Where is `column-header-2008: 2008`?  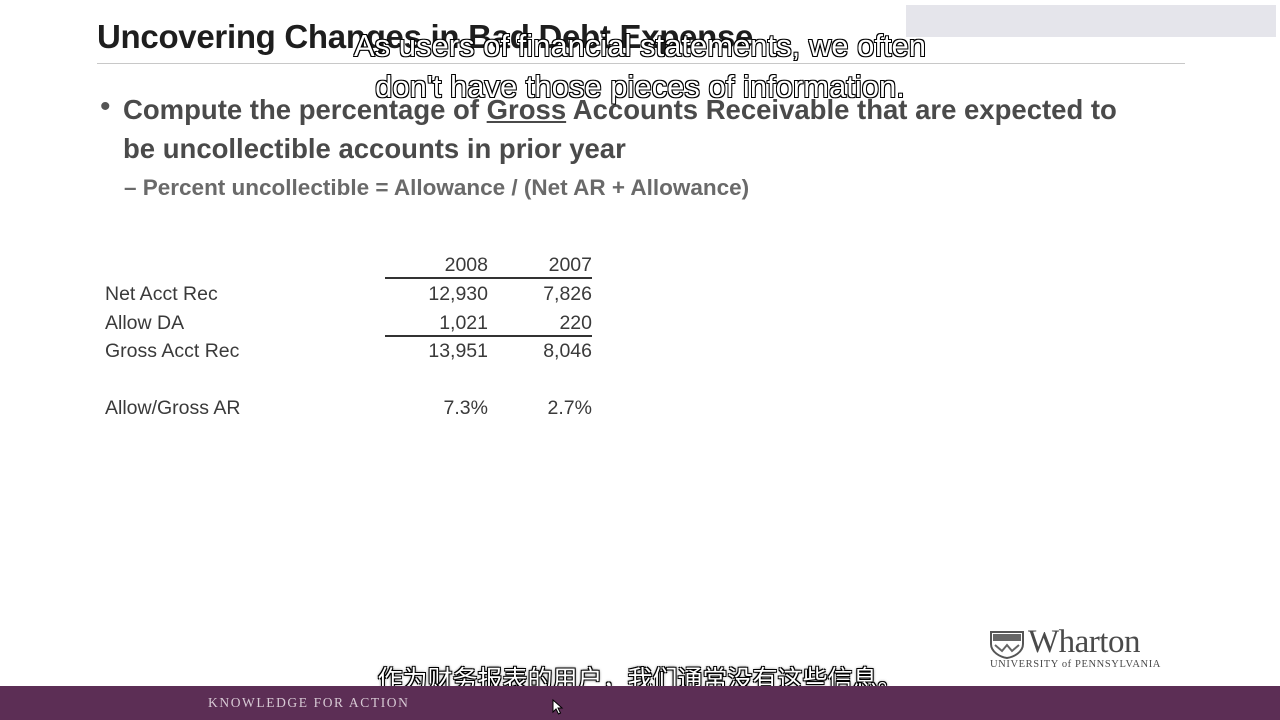 column-header-2008: 2008 is located at coordinates (466, 265).